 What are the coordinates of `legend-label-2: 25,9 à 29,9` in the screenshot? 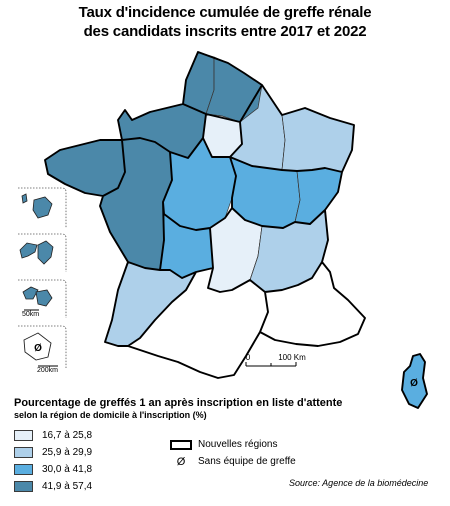 It's located at (67, 452).